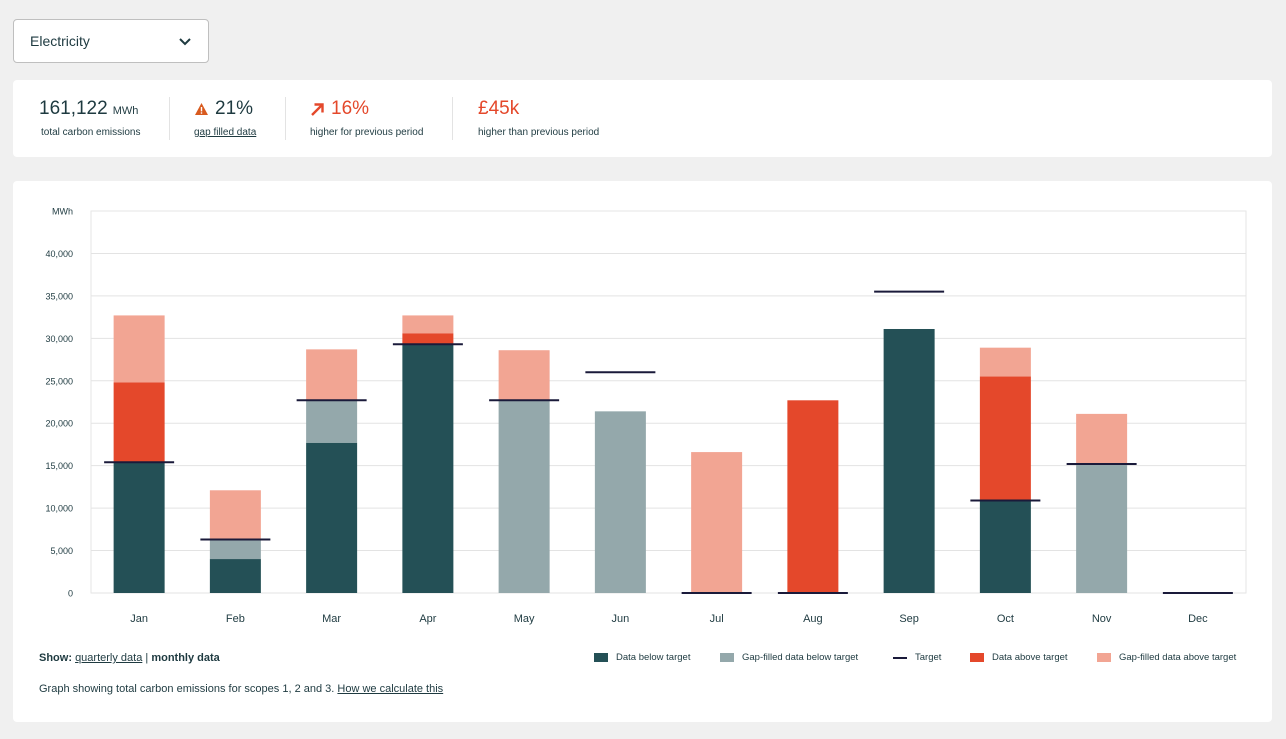 This screenshot has width=1286, height=739. What do you see at coordinates (1030, 657) in the screenshot?
I see `legend-label-above: Data above target` at bounding box center [1030, 657].